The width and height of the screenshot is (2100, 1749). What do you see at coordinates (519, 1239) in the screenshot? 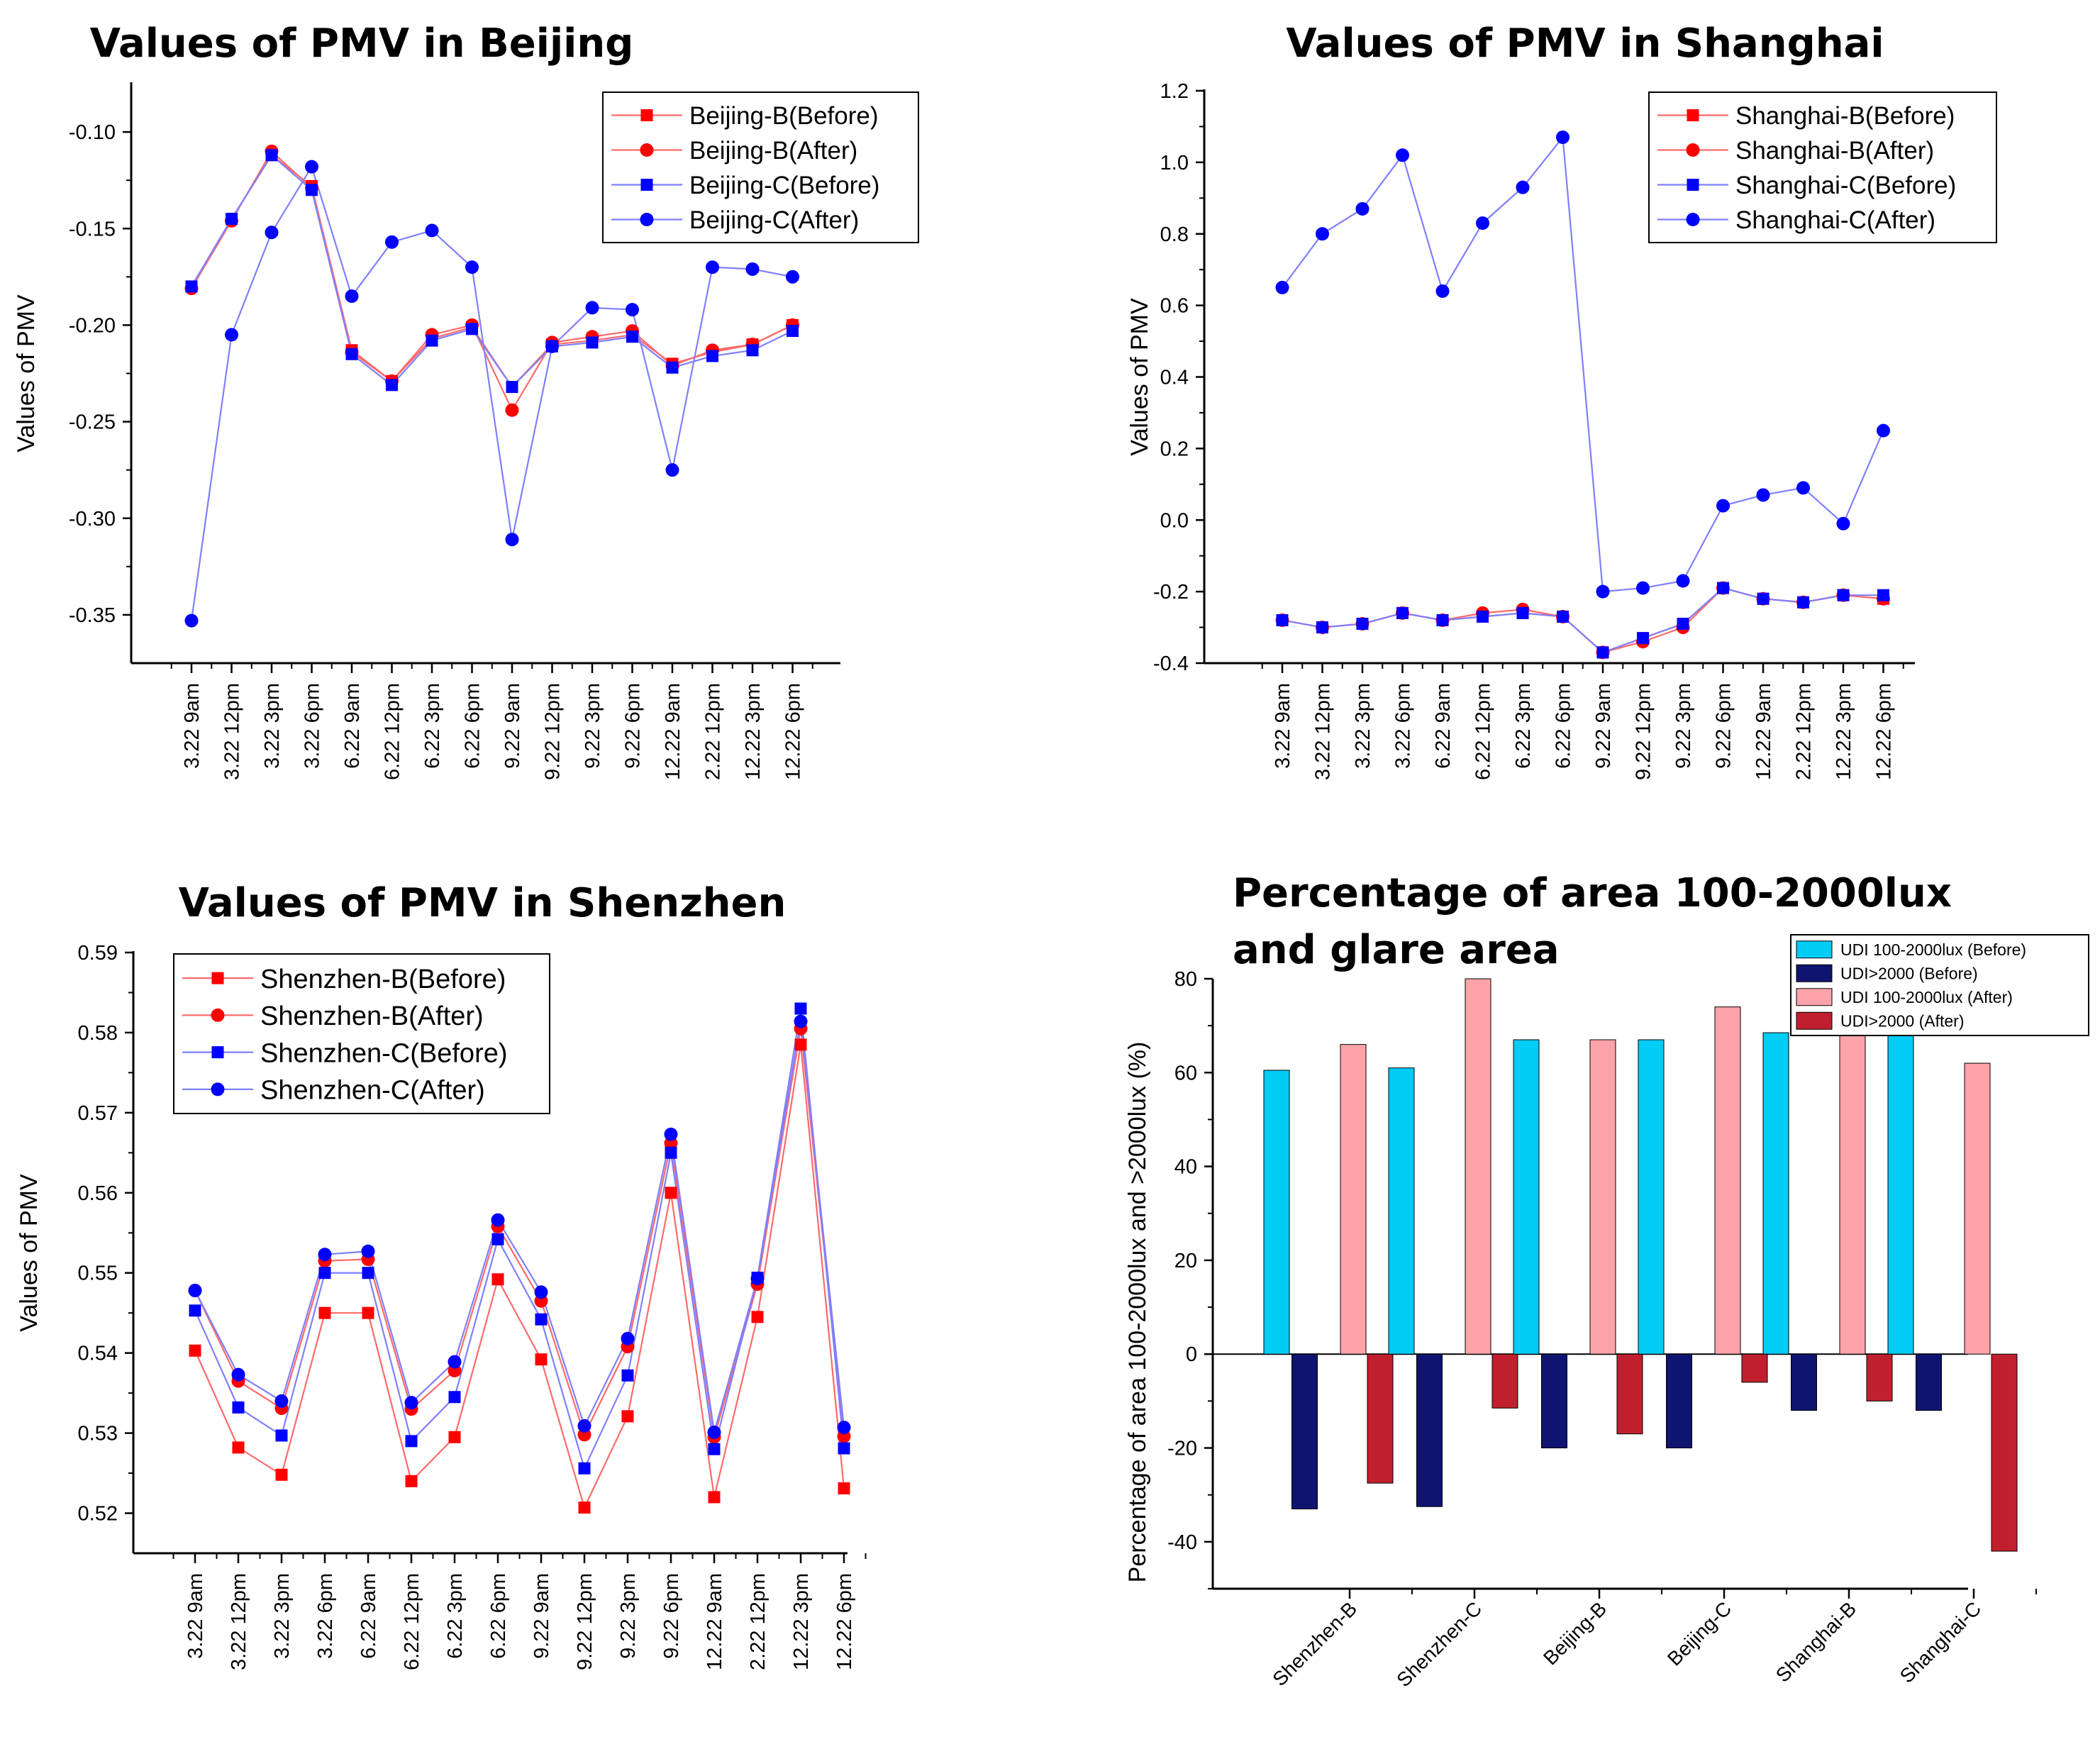
I see `series-line-Shenzhen-C(Before)` at bounding box center [519, 1239].